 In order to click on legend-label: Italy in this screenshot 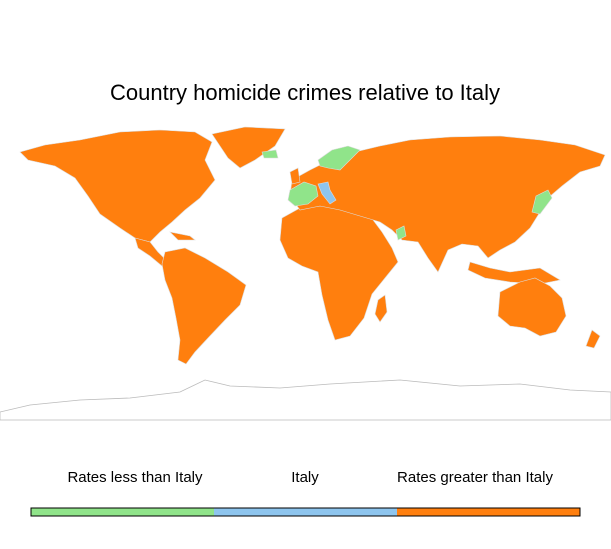, I will do `click(305, 477)`.